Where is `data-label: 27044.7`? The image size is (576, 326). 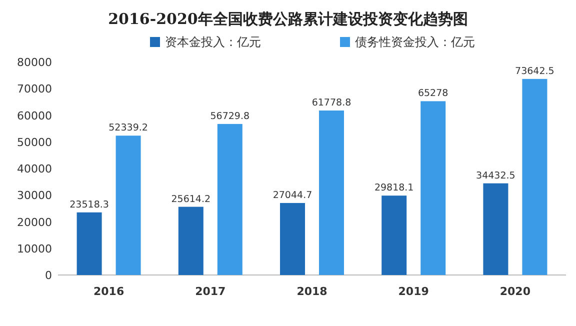 data-label: 27044.7 is located at coordinates (292, 195).